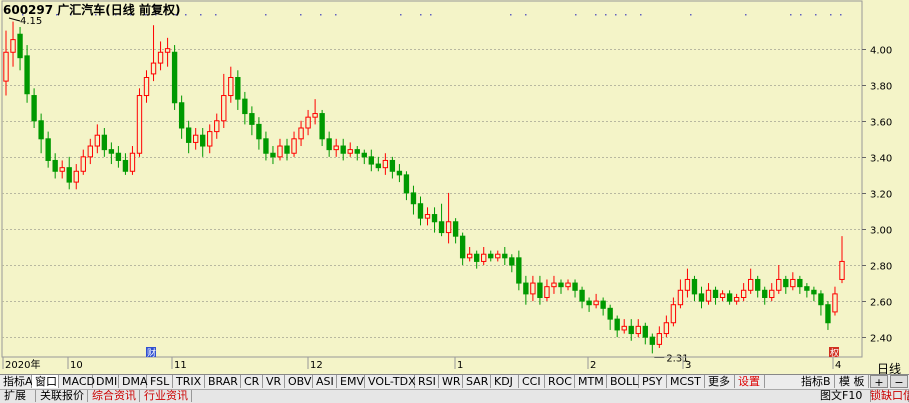 This screenshot has height=403, width=909. What do you see at coordinates (653, 381) in the screenshot?
I see `indicator-tab: PSY` at bounding box center [653, 381].